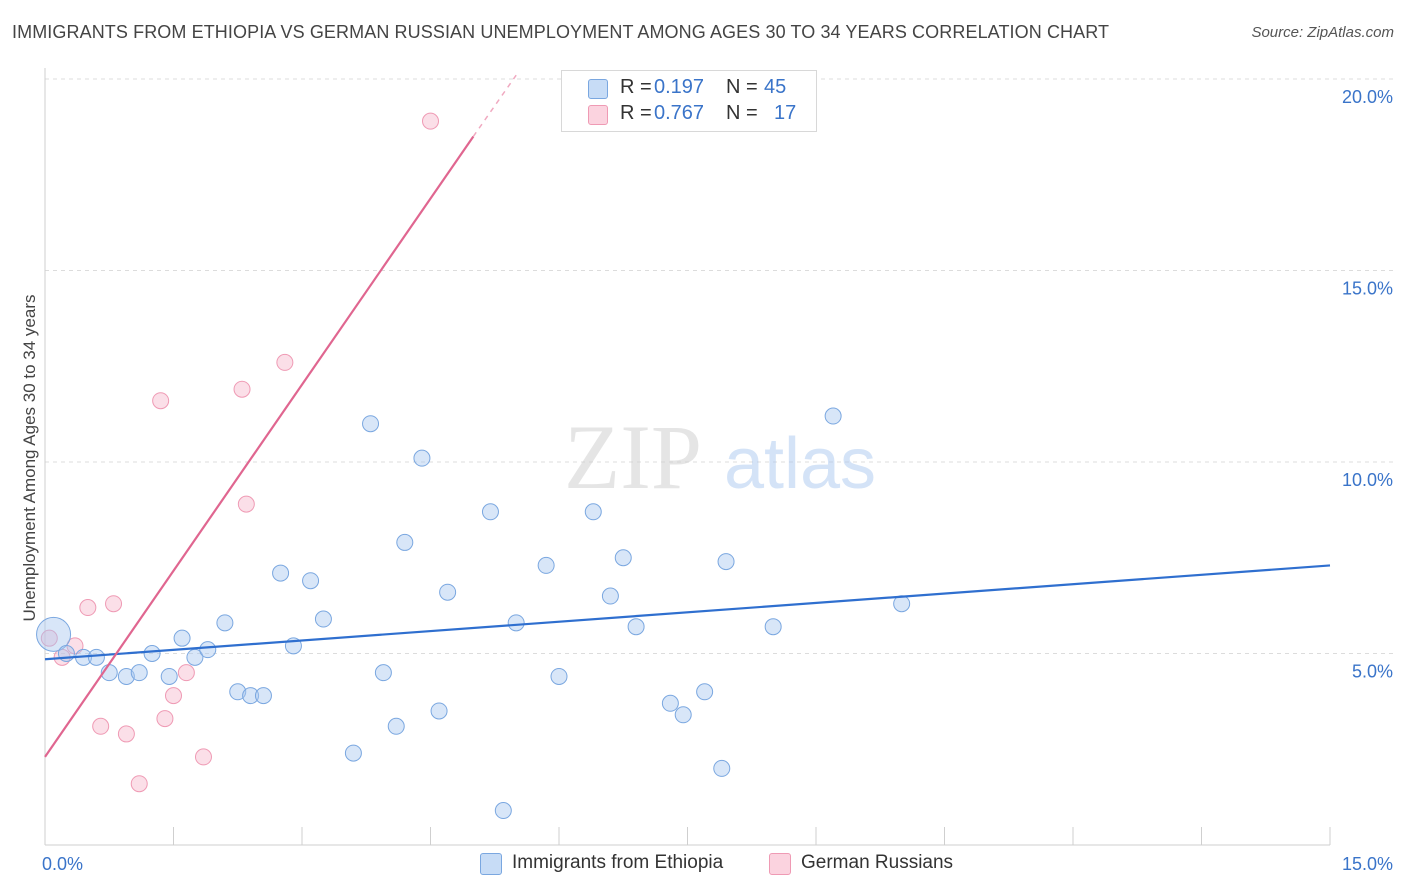 This screenshot has height=892, width=1406. I want to click on legend-n-value: 45, so click(775, 87).